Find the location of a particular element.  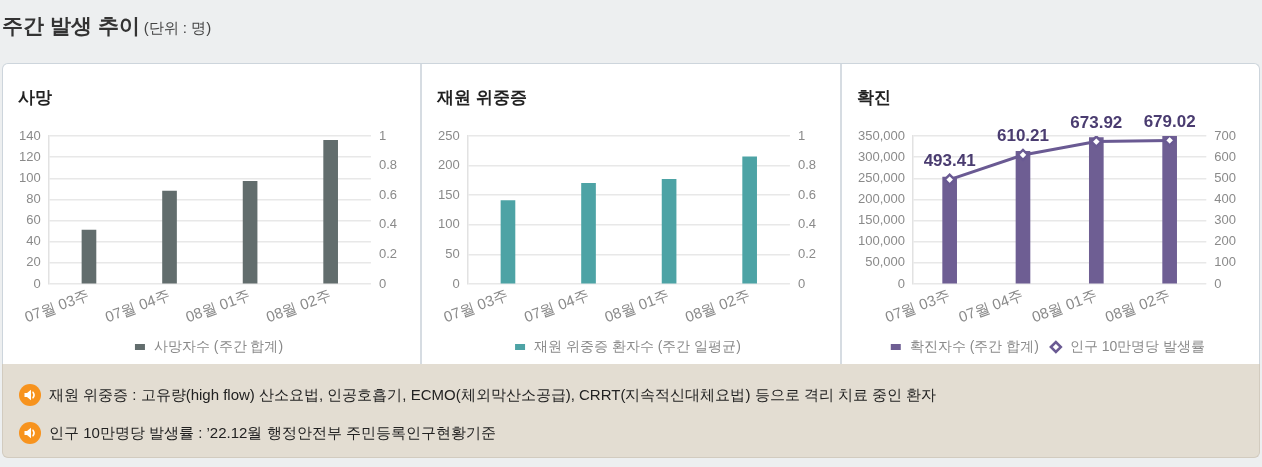

y-tick-label: 80 is located at coordinates (33, 198).